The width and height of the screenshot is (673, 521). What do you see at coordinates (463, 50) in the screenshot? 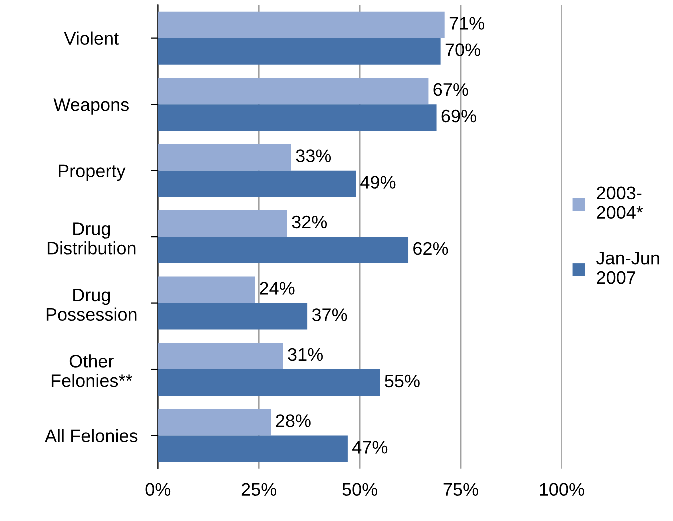
I see `data-label: 70%` at bounding box center [463, 50].